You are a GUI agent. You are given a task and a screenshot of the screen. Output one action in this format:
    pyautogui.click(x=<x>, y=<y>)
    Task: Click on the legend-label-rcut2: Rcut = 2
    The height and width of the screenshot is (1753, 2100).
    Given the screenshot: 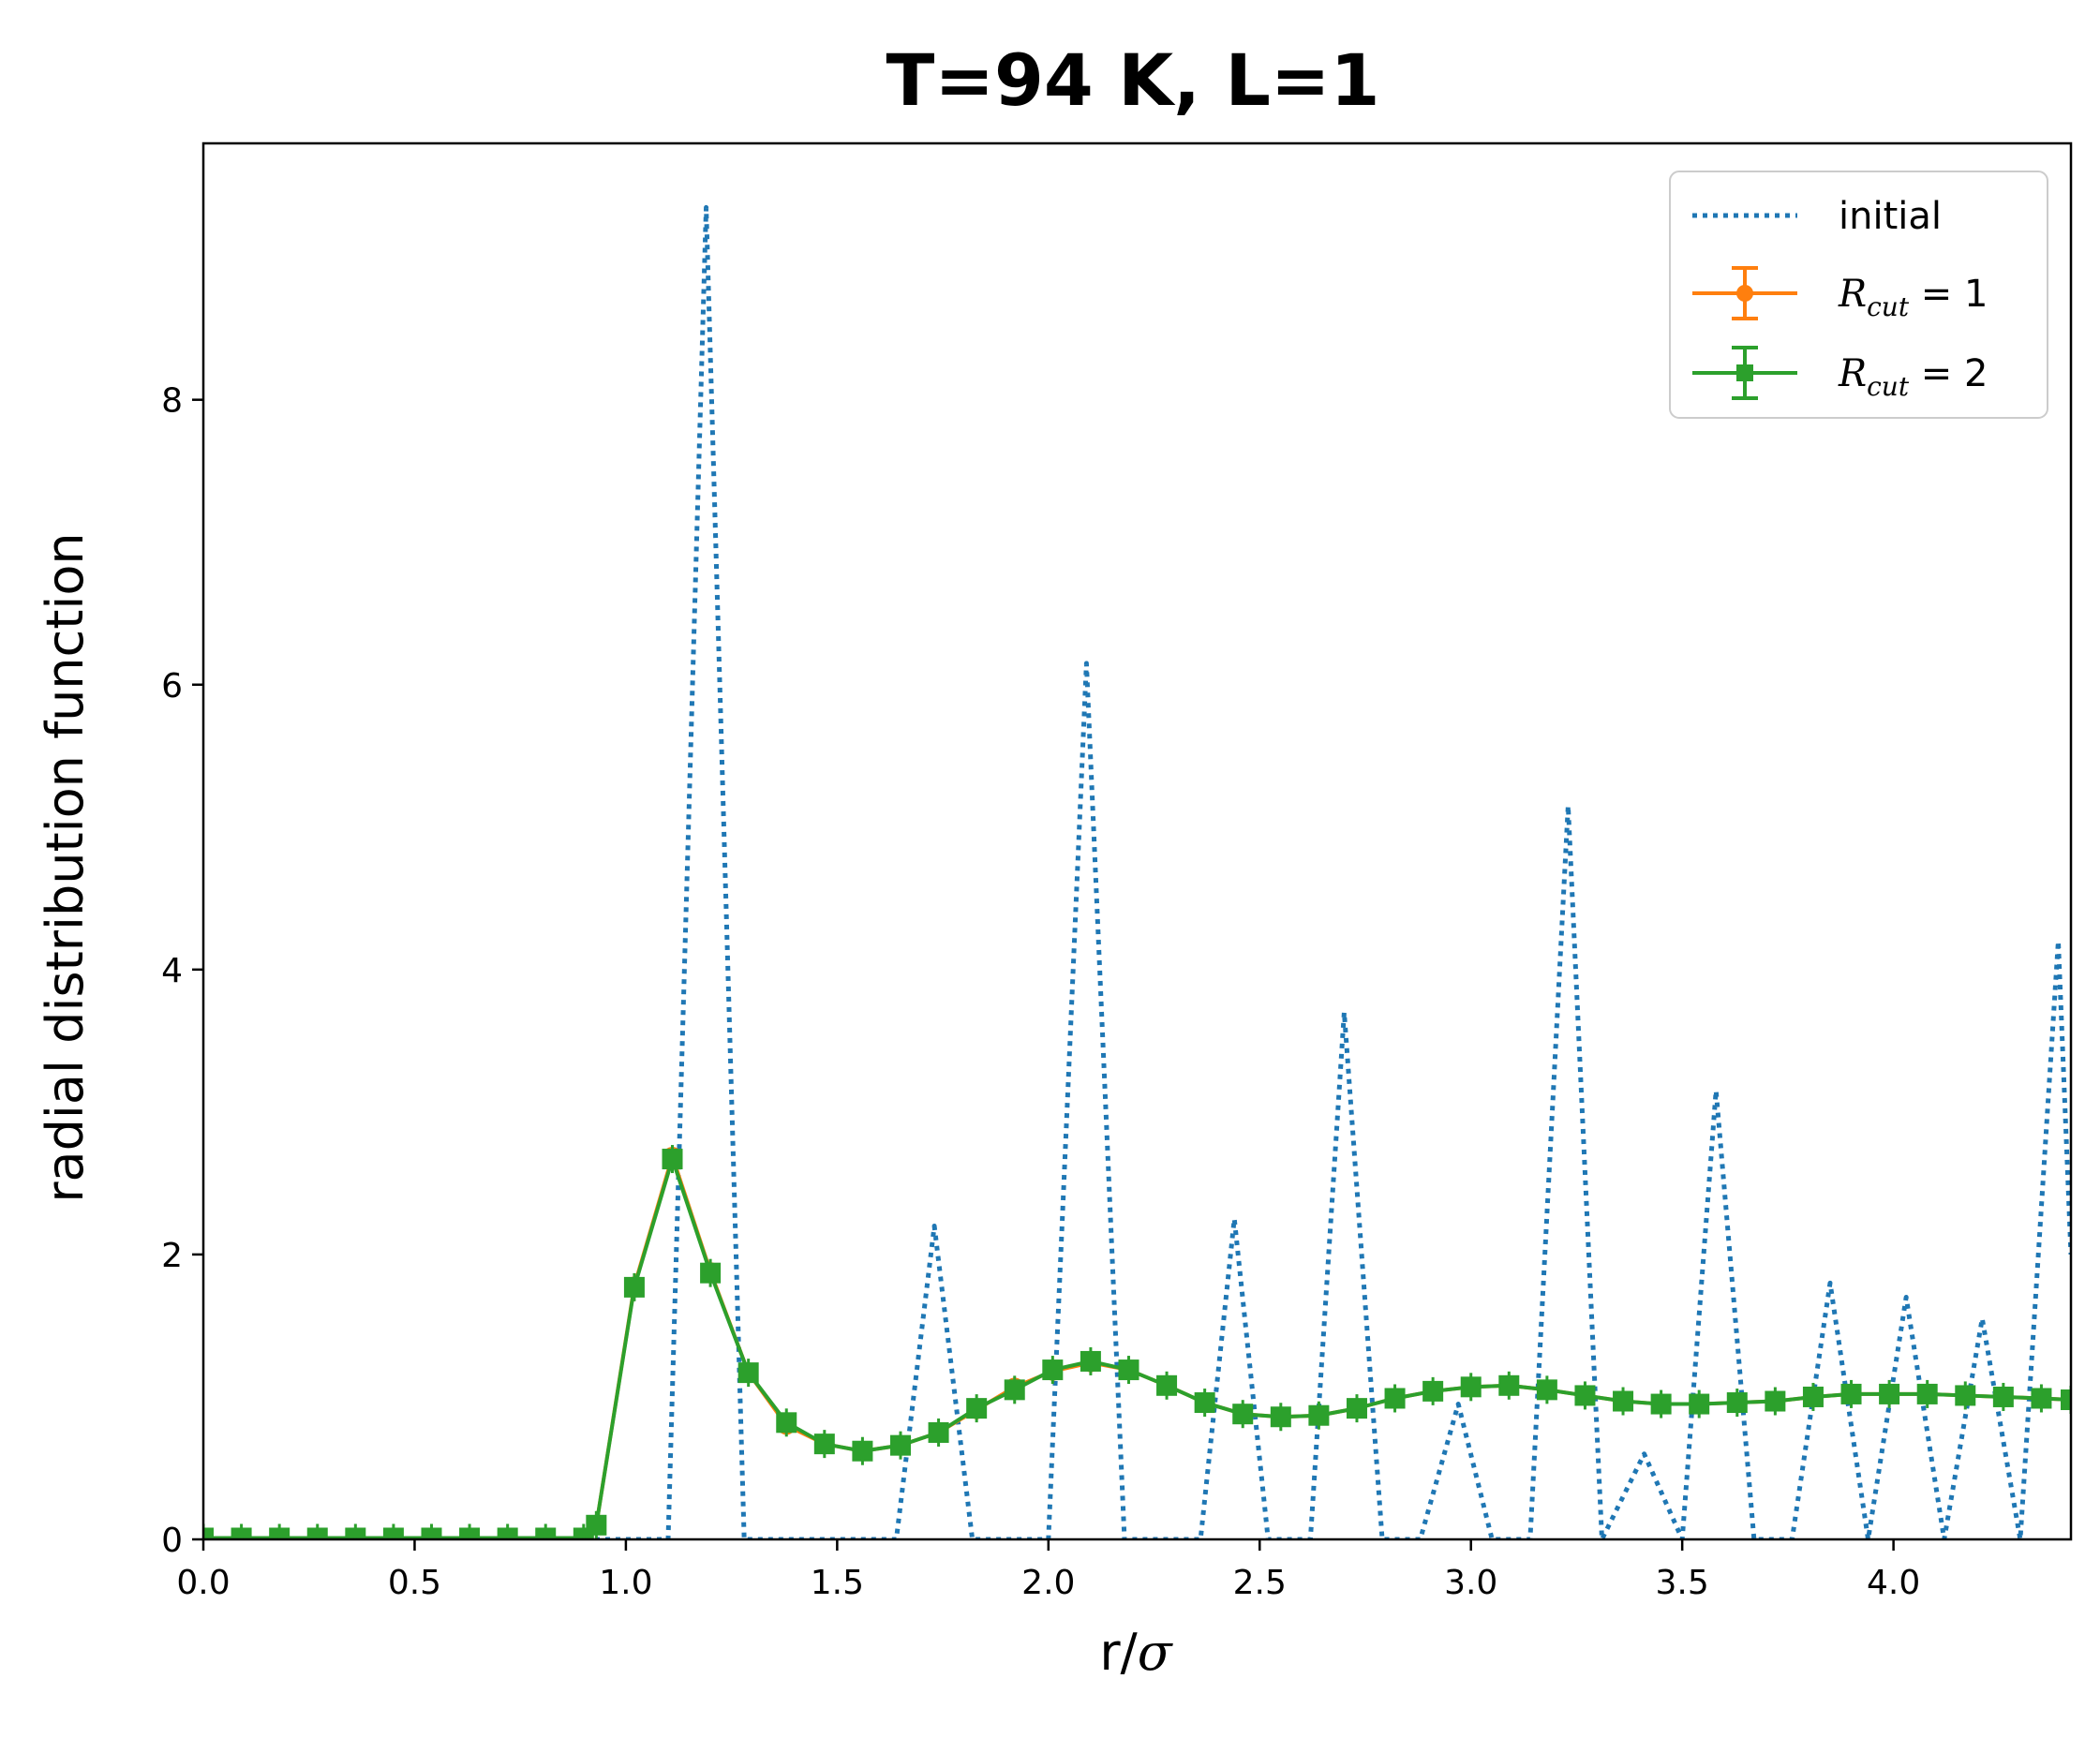 What is the action you would take?
    pyautogui.click(x=1913, y=377)
    